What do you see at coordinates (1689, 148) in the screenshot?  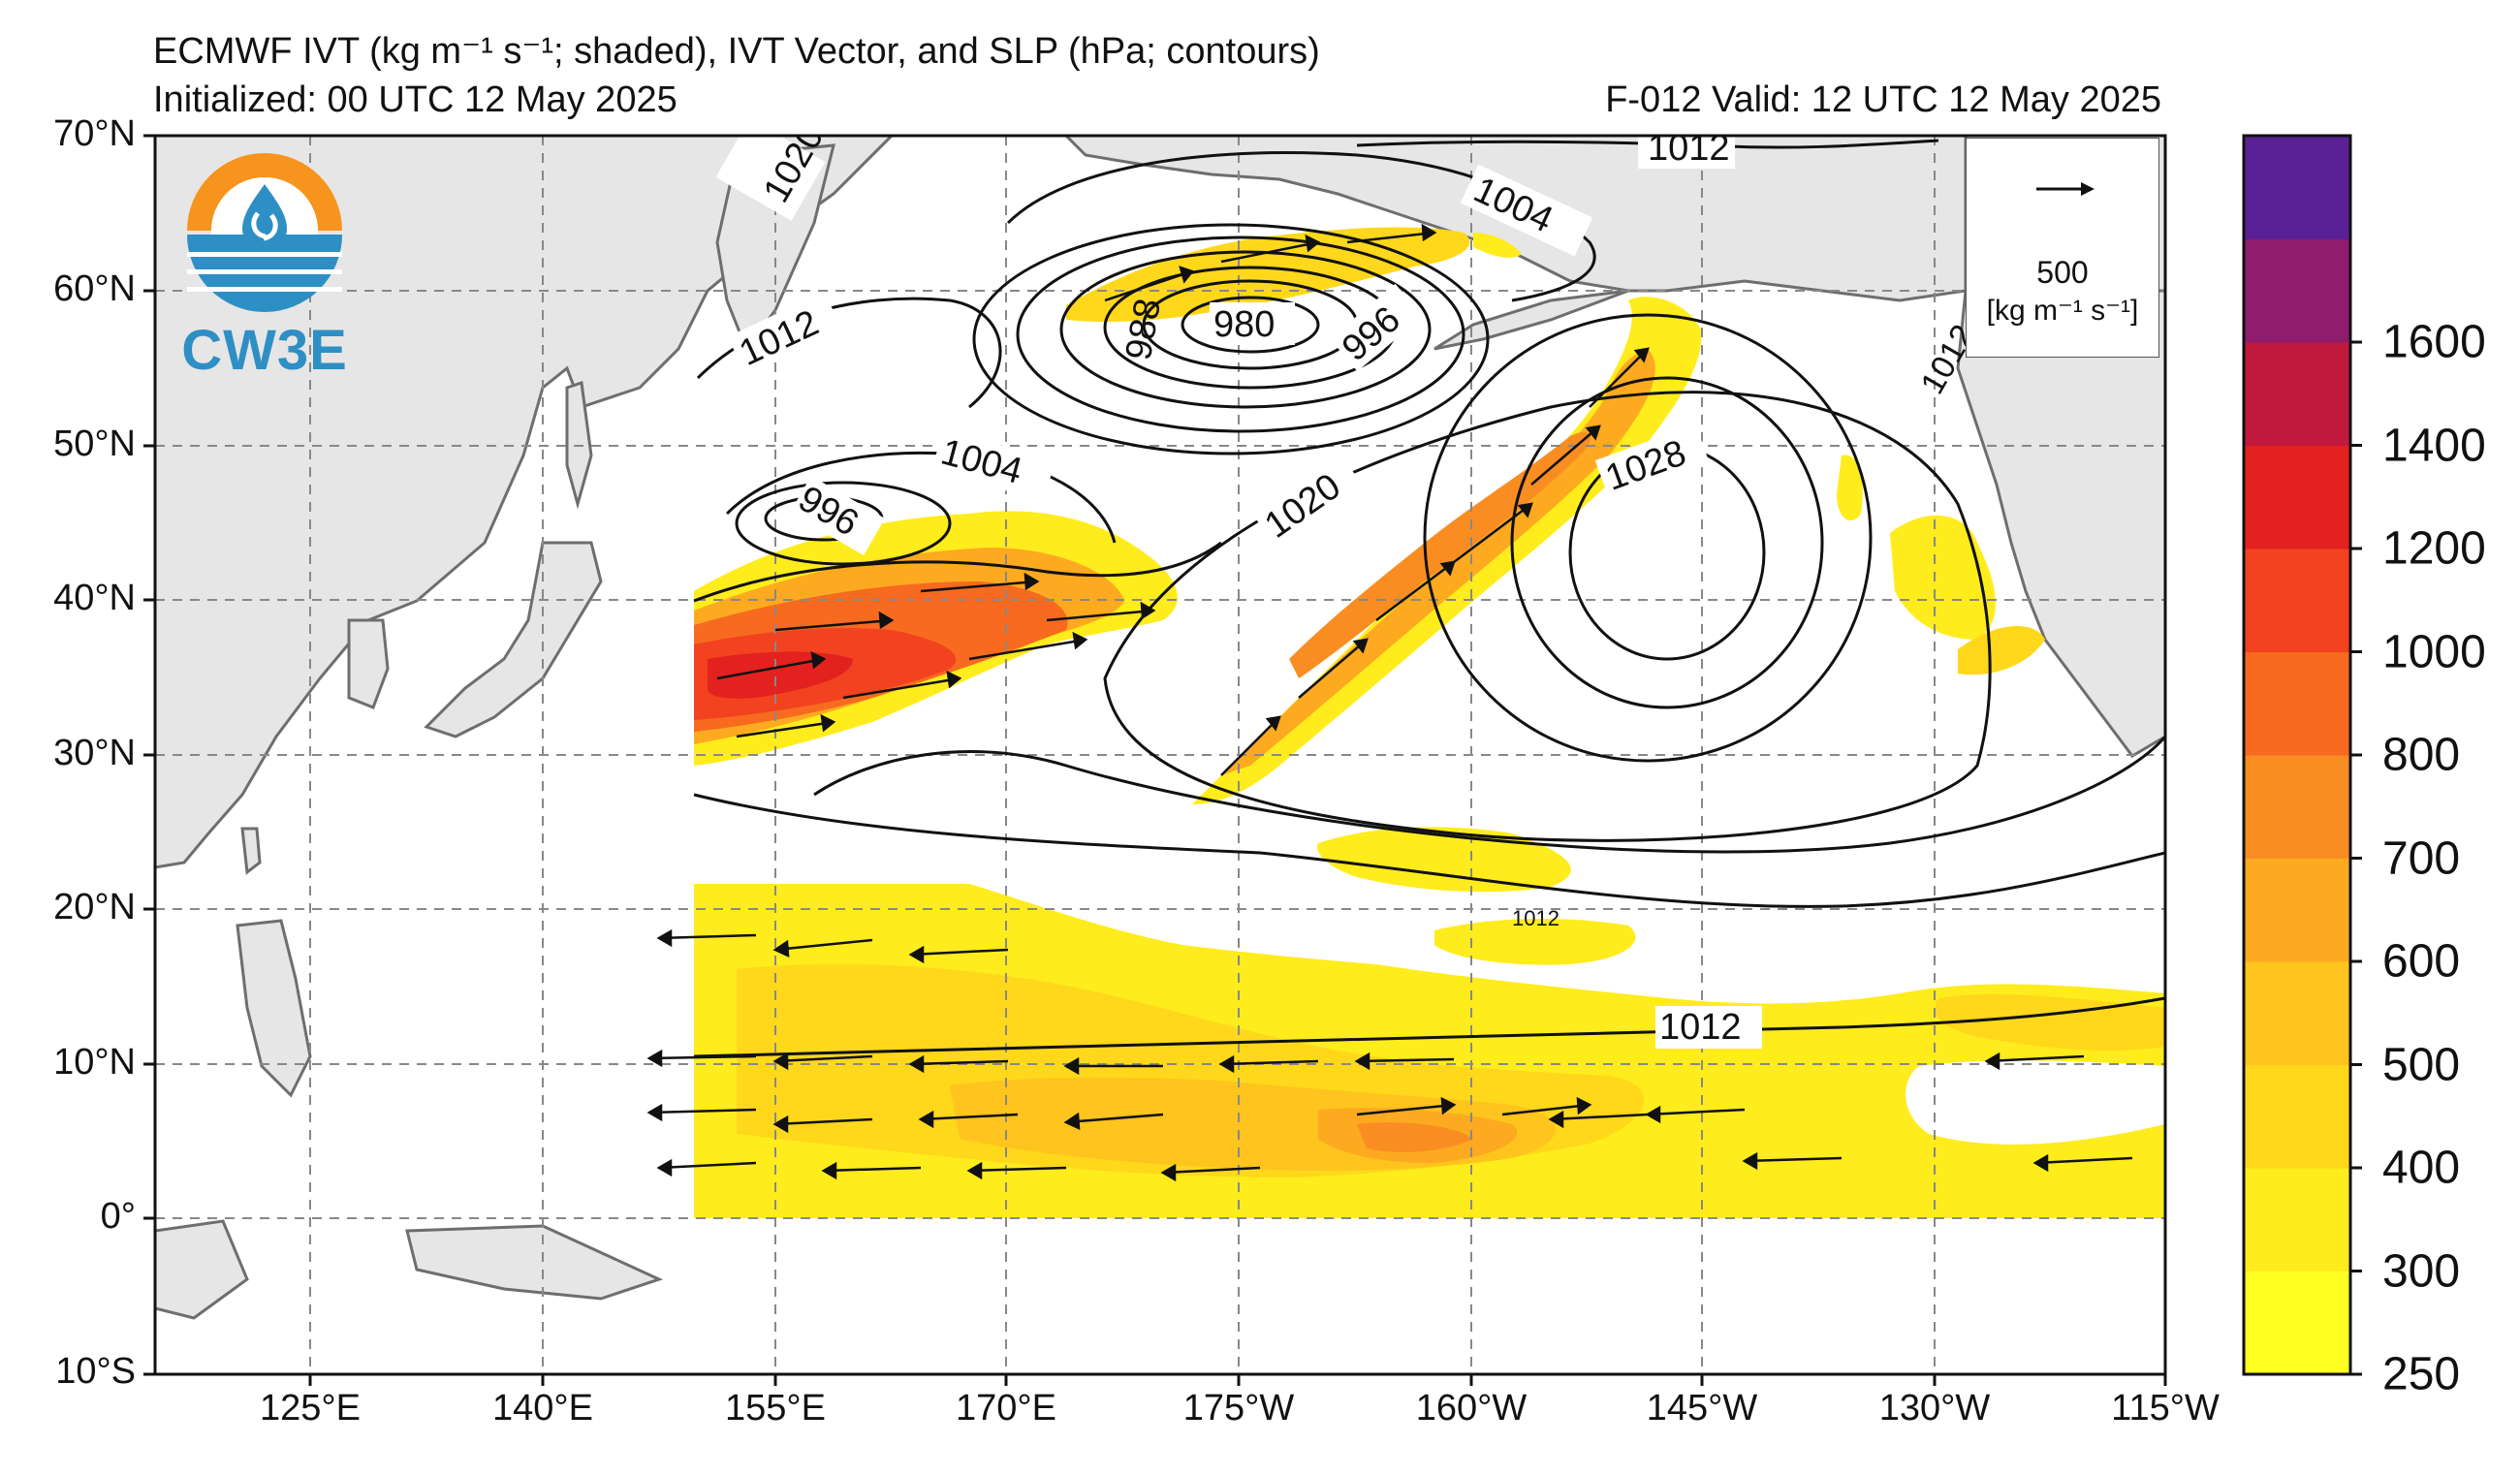 I see `slp-label-1020-north: 1012` at bounding box center [1689, 148].